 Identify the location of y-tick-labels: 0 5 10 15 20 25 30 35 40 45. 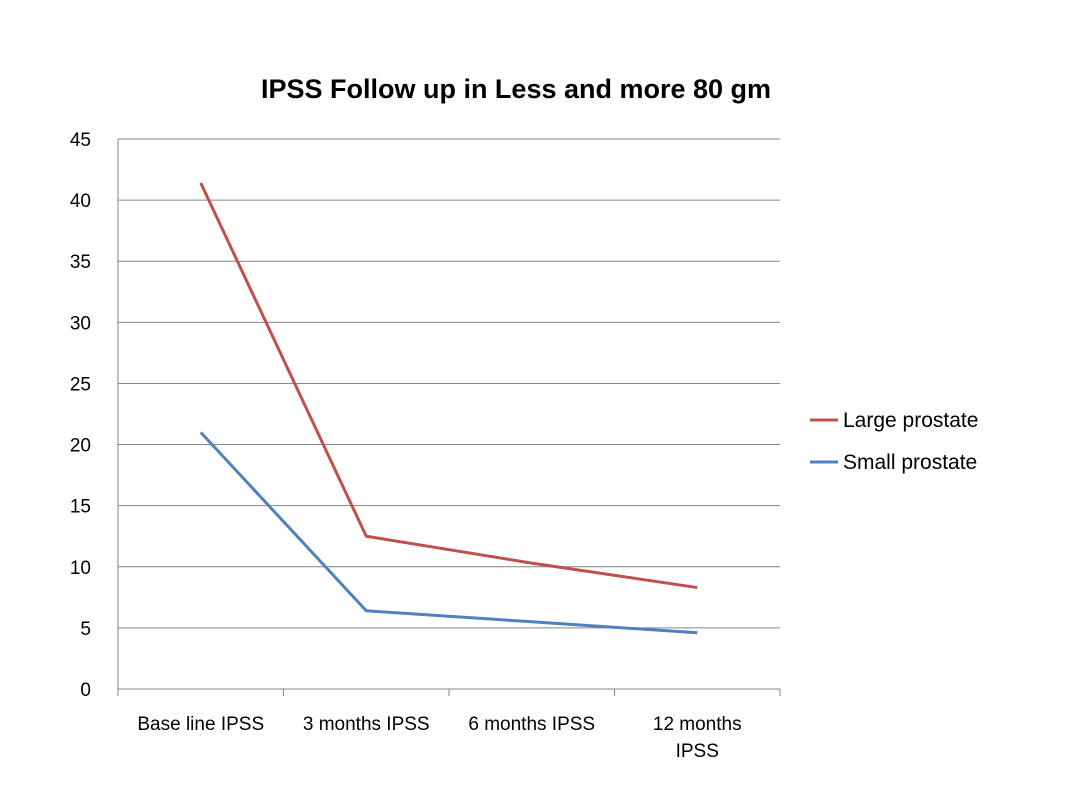
(80, 415).